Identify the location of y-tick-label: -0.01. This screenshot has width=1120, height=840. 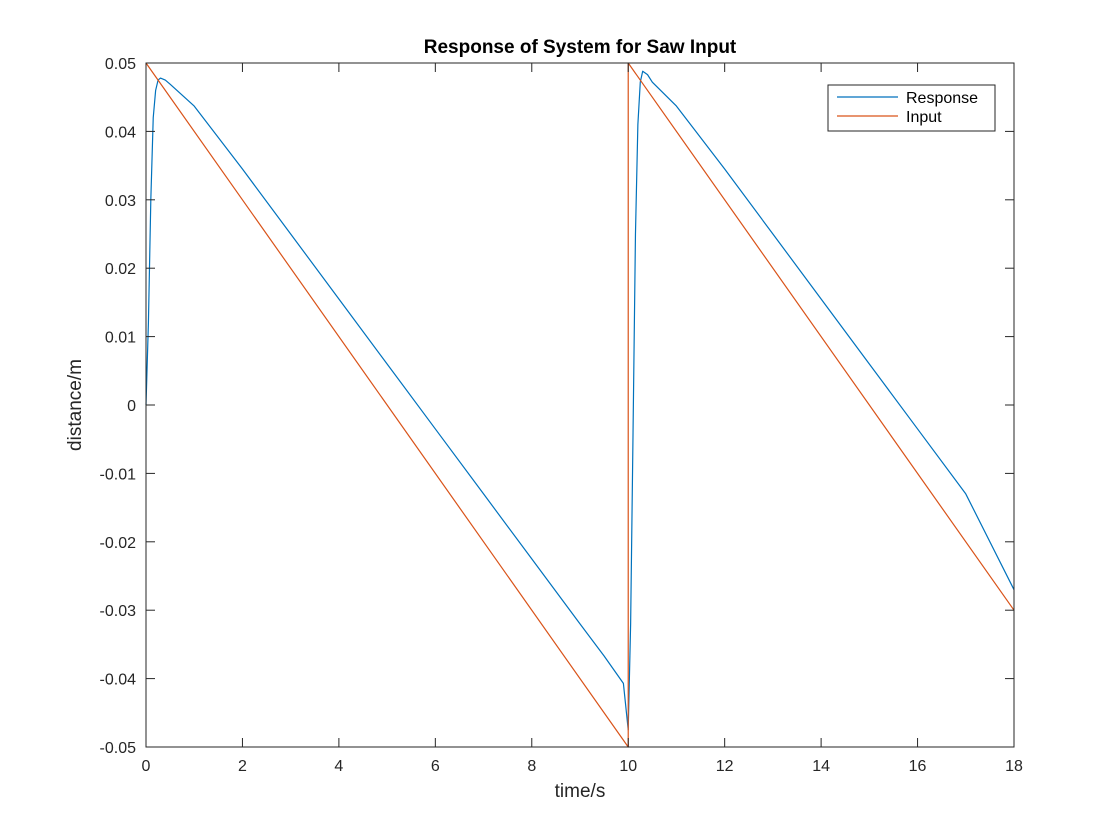
(118, 474).